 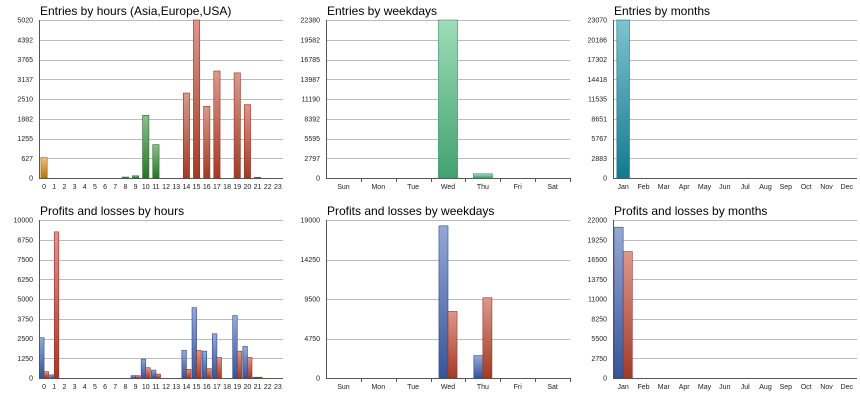 I want to click on chart-title: Entries by months, so click(x=662, y=11).